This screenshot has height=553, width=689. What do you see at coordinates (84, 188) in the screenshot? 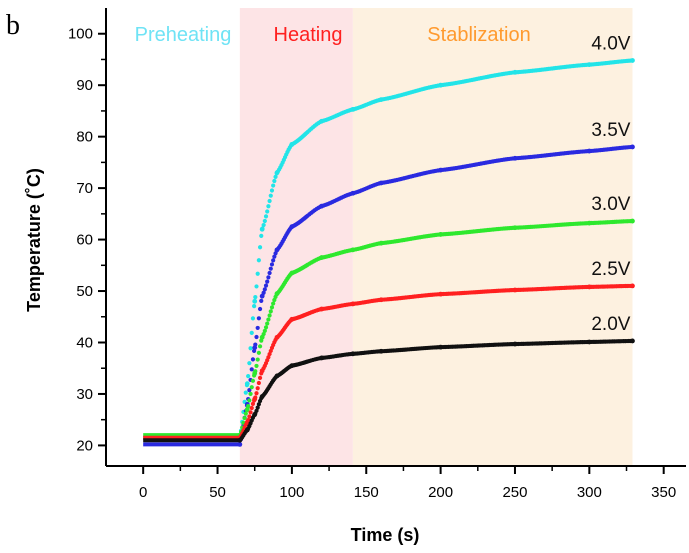
I see `y-tick-label: 70` at bounding box center [84, 188].